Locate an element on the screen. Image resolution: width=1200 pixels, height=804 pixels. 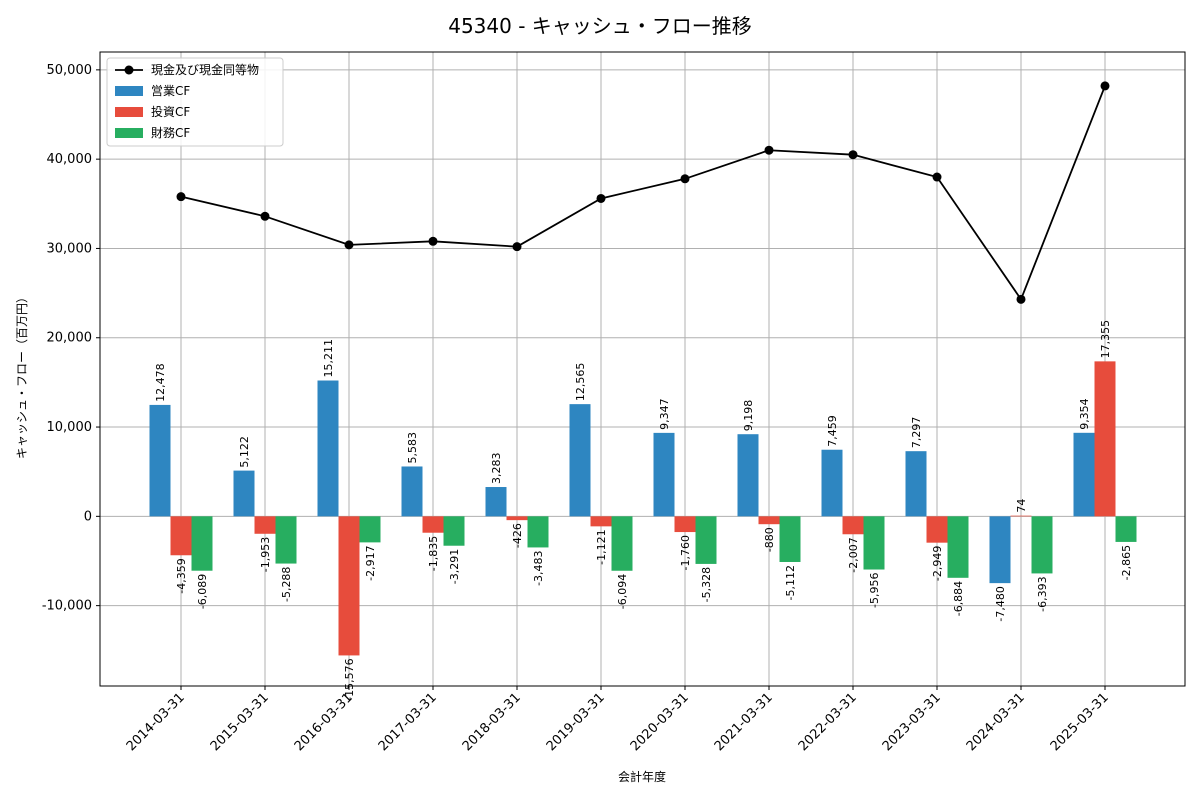
y-tick-label: 10,000 is located at coordinates (70, 427).